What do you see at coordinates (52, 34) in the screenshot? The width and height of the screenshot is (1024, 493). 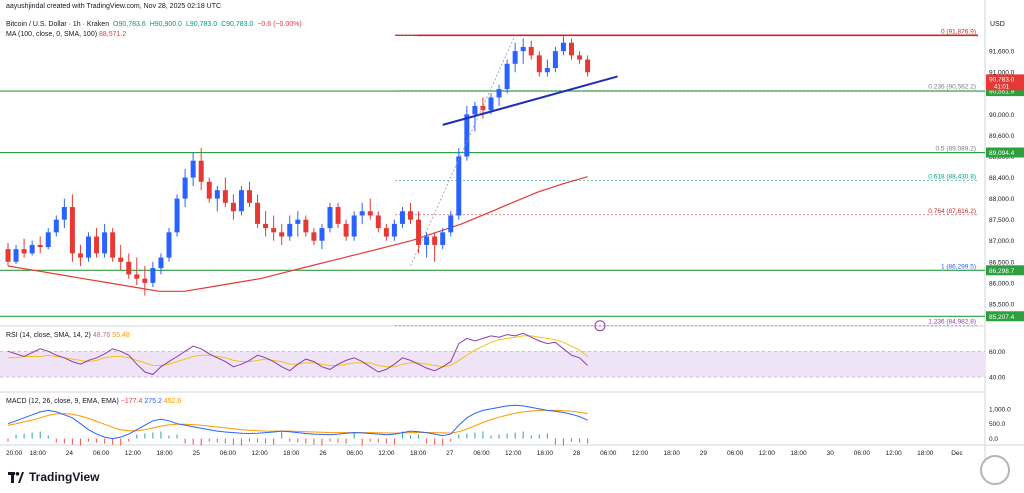 I see `ma-label: MA (100, close, 0, SMA, 100)` at bounding box center [52, 34].